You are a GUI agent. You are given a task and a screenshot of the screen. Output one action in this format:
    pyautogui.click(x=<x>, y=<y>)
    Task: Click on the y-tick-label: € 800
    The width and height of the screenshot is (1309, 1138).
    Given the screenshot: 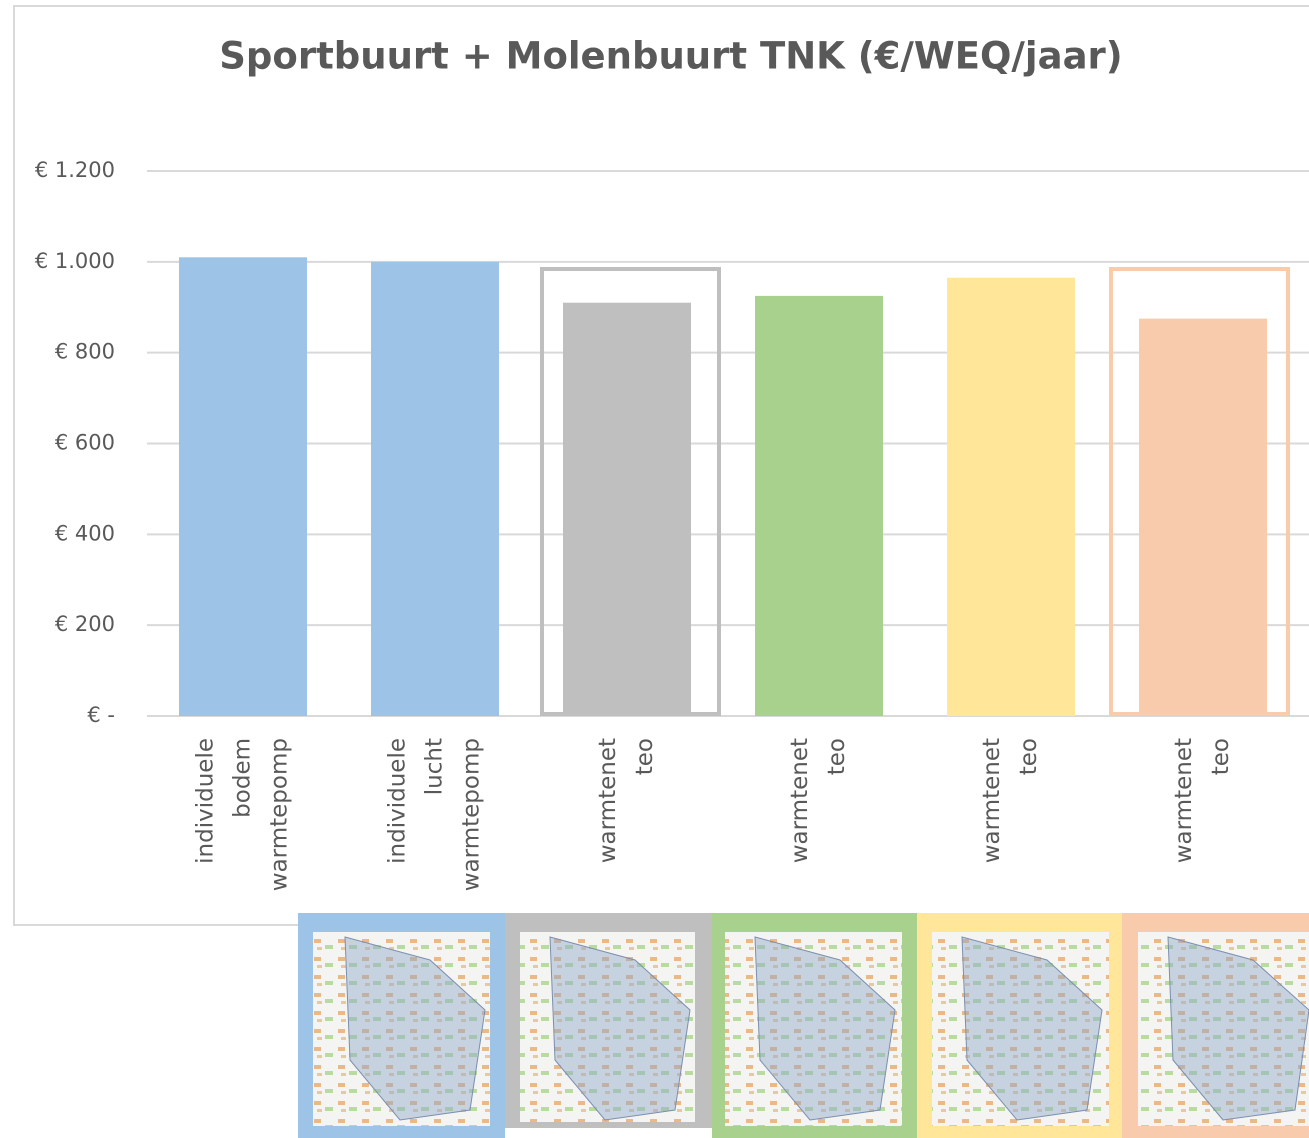 What is the action you would take?
    pyautogui.click(x=85, y=352)
    